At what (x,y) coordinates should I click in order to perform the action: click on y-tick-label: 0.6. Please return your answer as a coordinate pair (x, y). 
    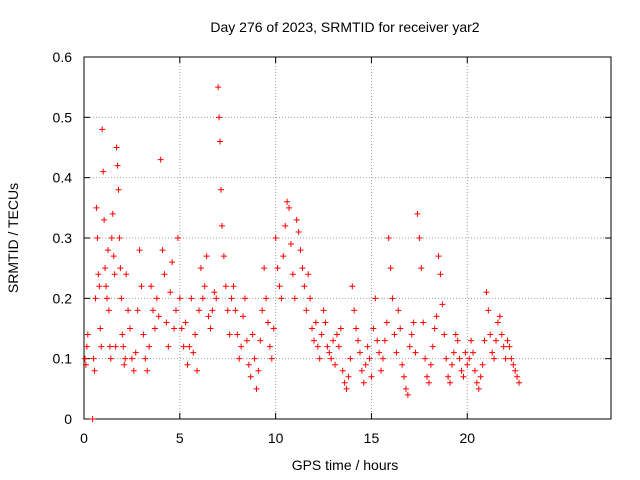
    Looking at the image, I should click on (63, 57).